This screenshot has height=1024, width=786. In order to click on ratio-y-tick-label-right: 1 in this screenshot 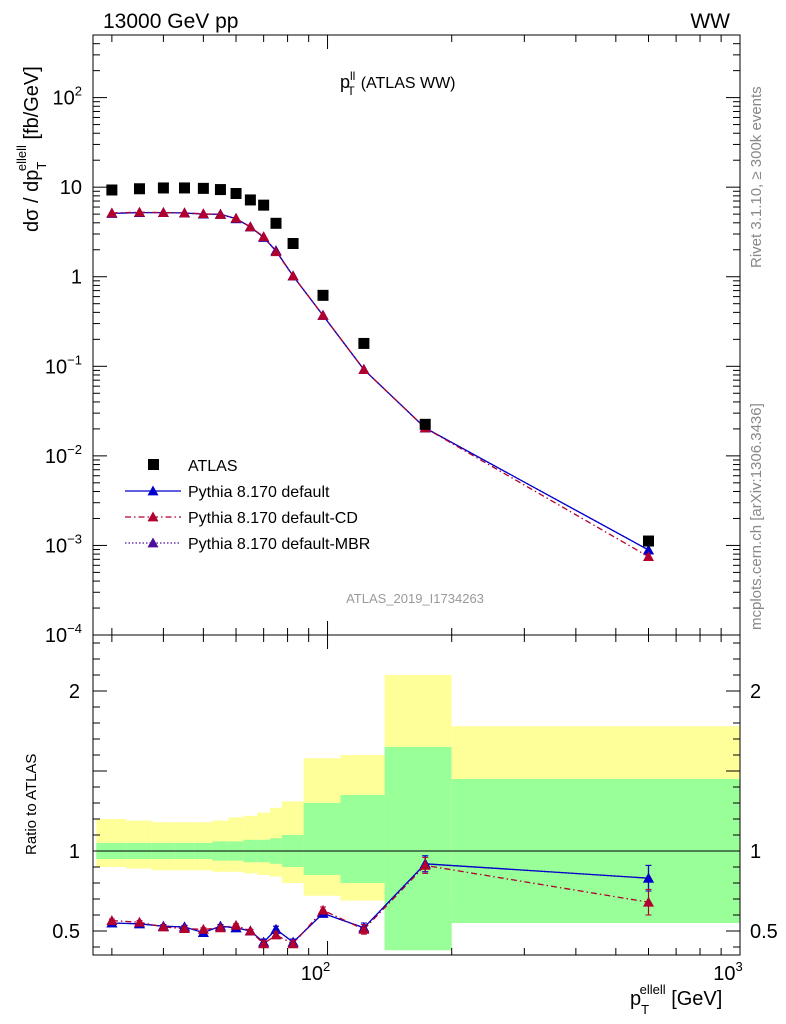, I will do `click(755, 852)`.